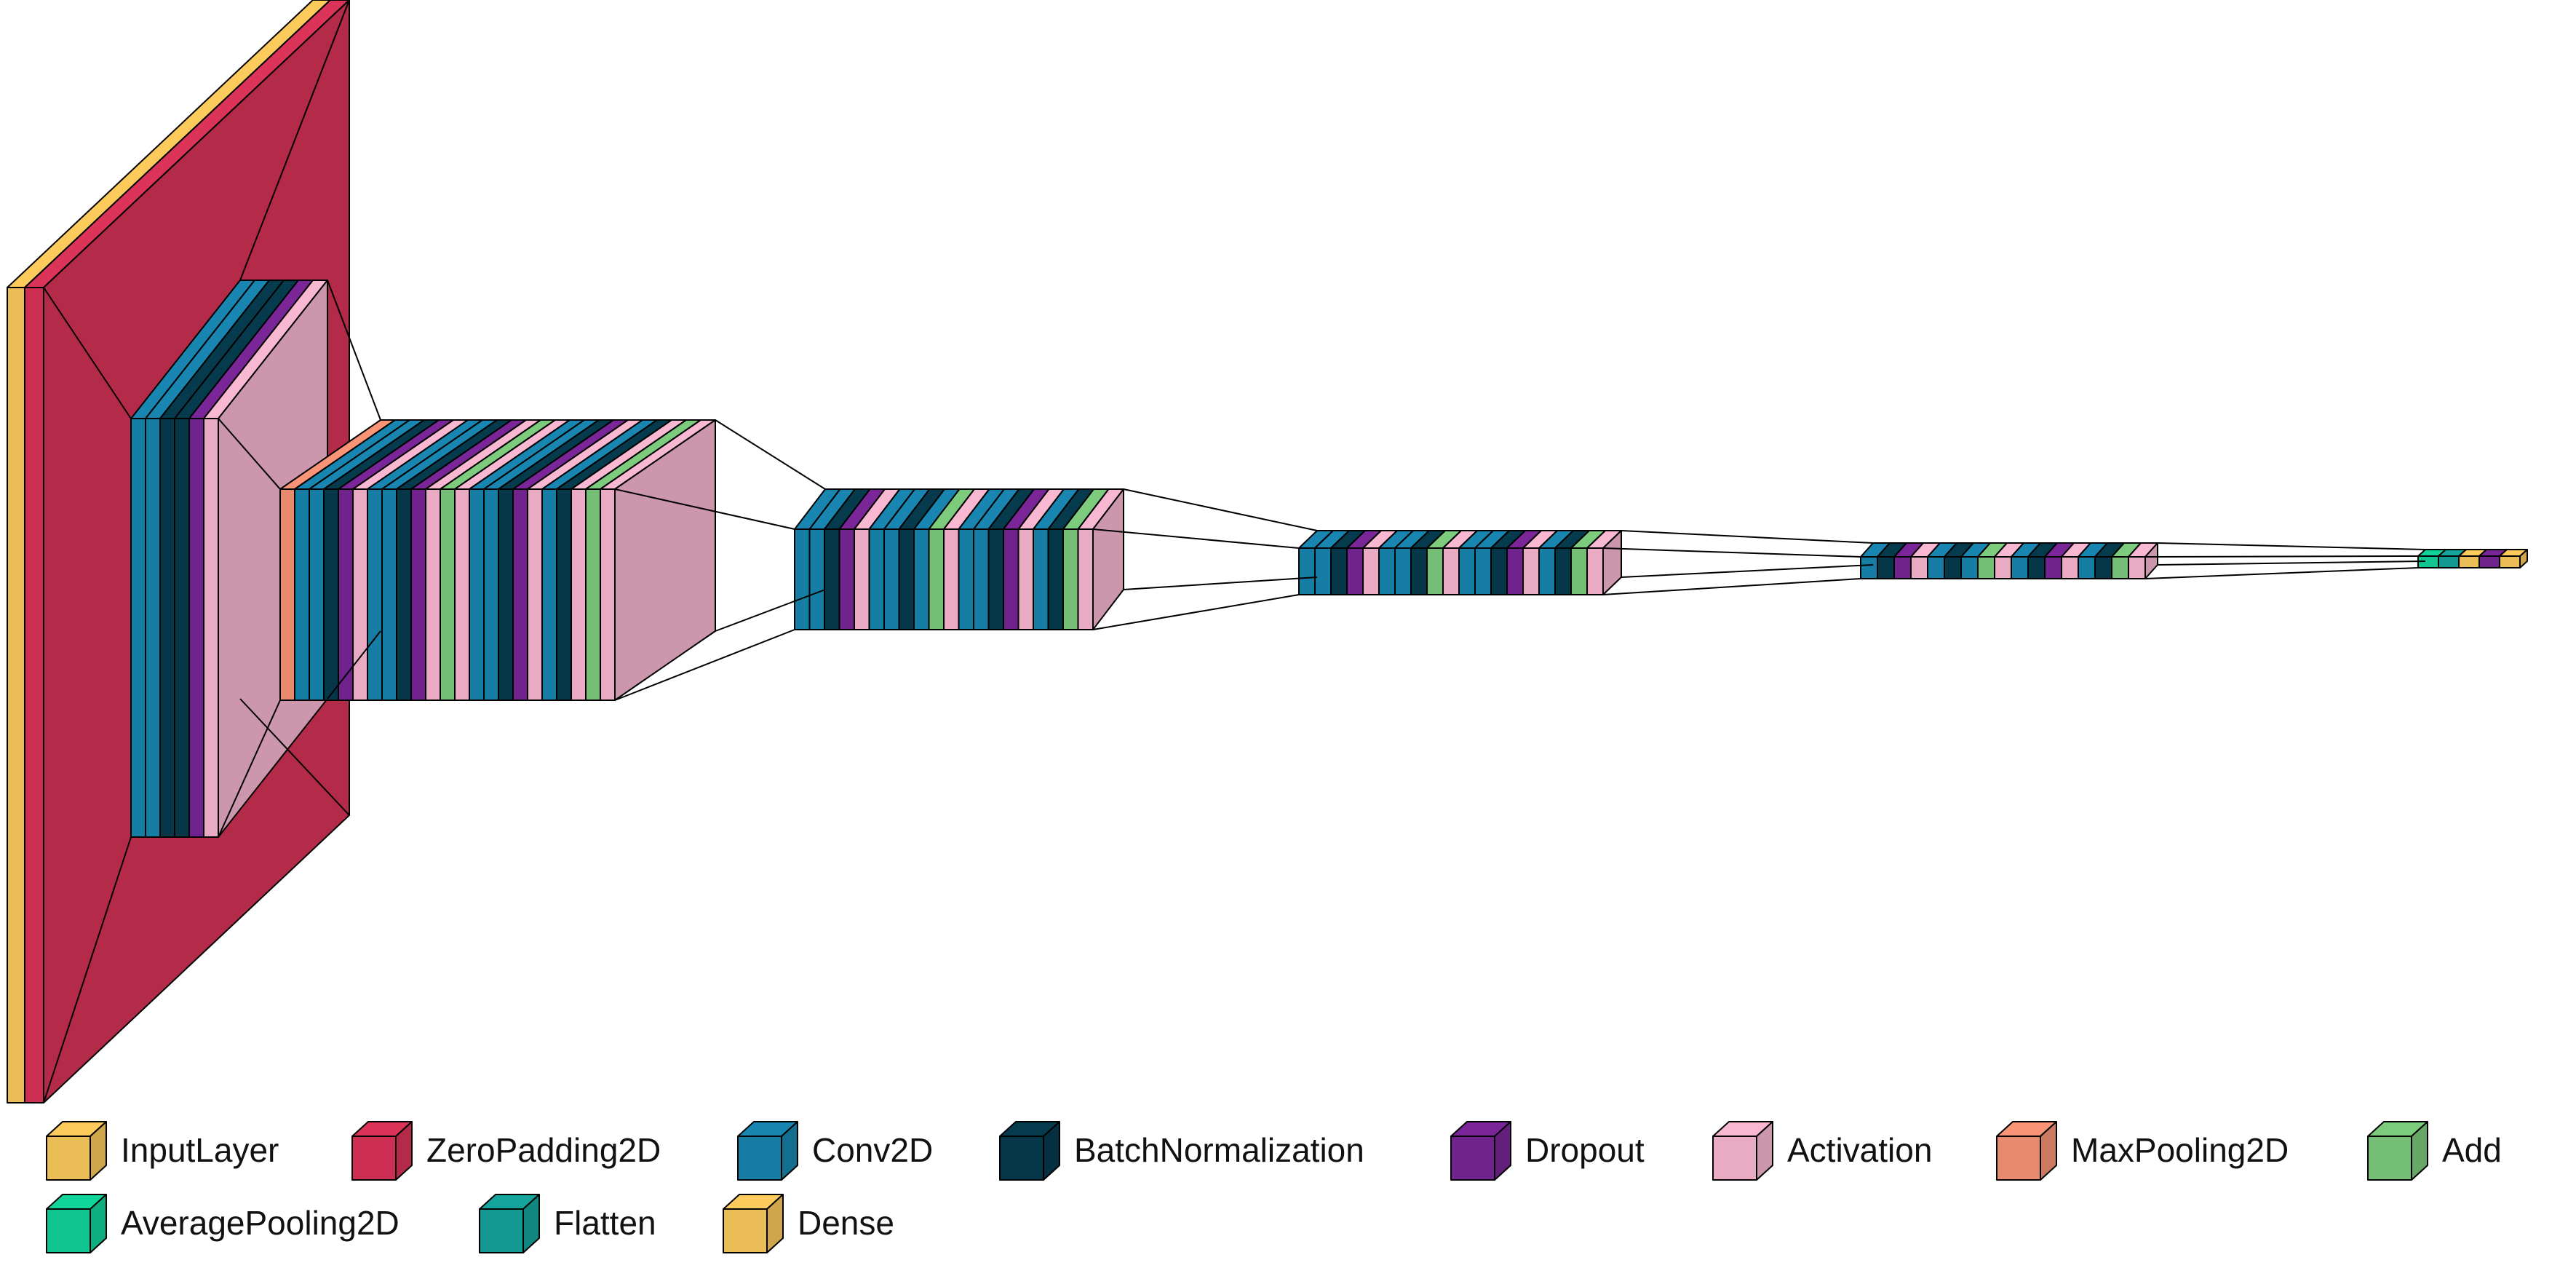  What do you see at coordinates (1219, 1150) in the screenshot?
I see `legend-label: BatchNormalization` at bounding box center [1219, 1150].